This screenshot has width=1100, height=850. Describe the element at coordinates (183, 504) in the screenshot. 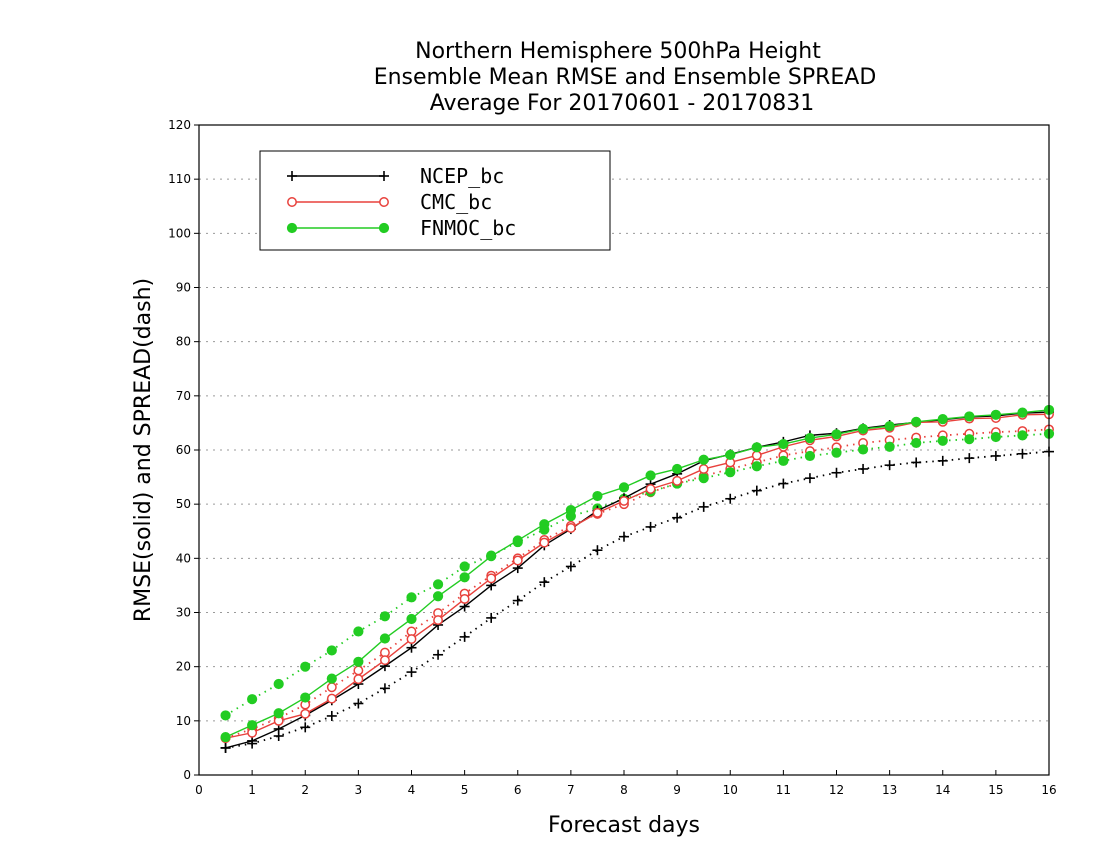

I see `y-tick-label: 50` at that location.